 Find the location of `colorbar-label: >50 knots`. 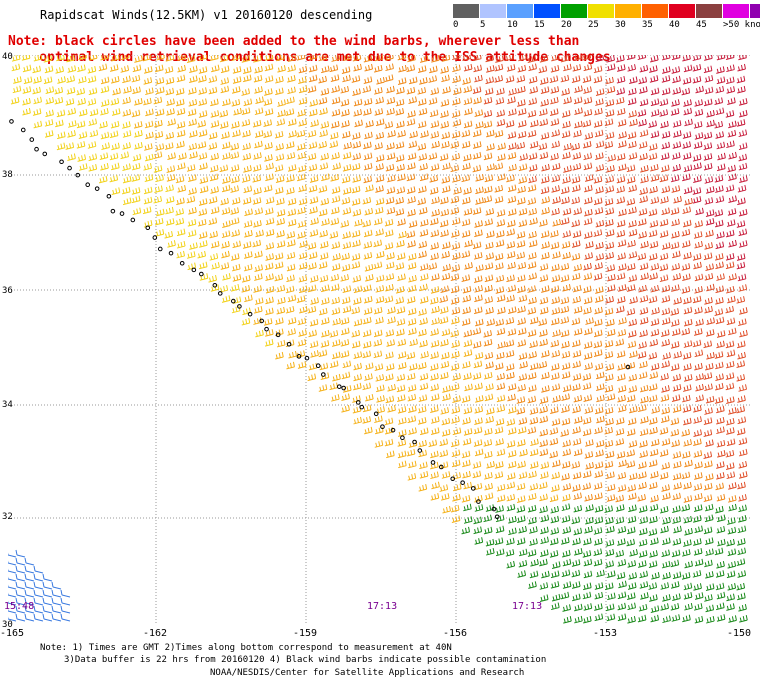

colorbar-label: >50 knots is located at coordinates (741, 25).